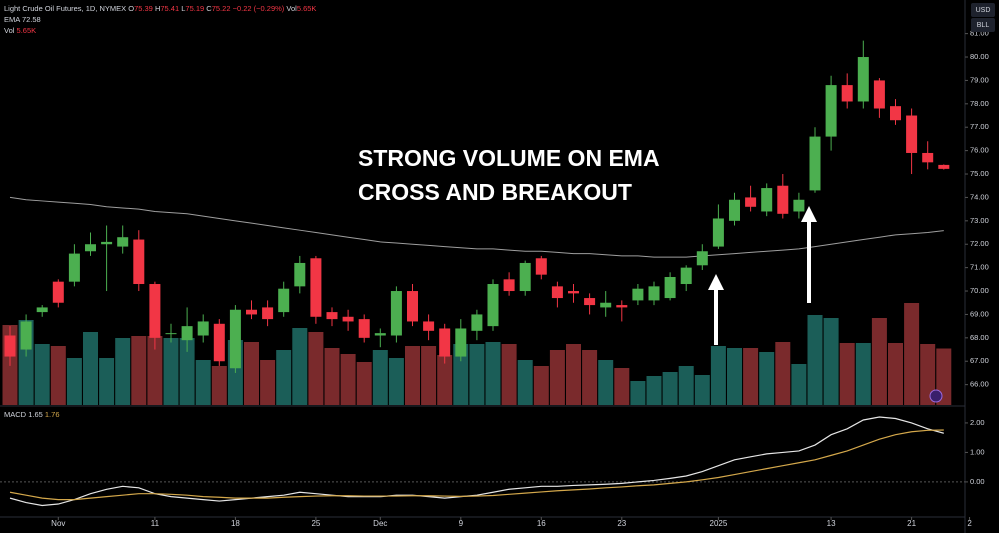  What do you see at coordinates (936, 396) in the screenshot?
I see `alert-icon` at bounding box center [936, 396].